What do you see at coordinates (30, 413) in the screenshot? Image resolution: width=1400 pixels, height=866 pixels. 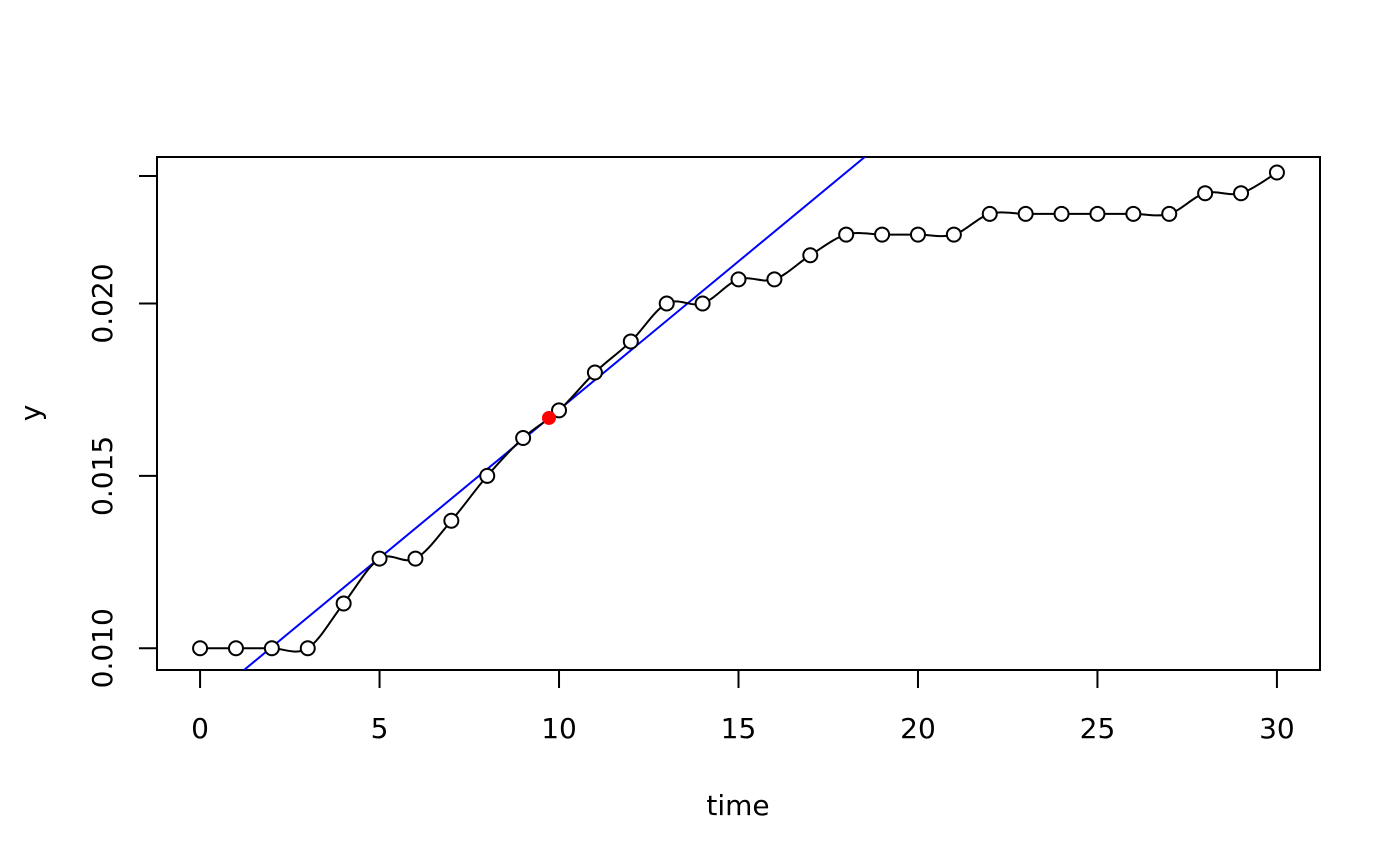 I see `y-axis-title: y` at bounding box center [30, 413].